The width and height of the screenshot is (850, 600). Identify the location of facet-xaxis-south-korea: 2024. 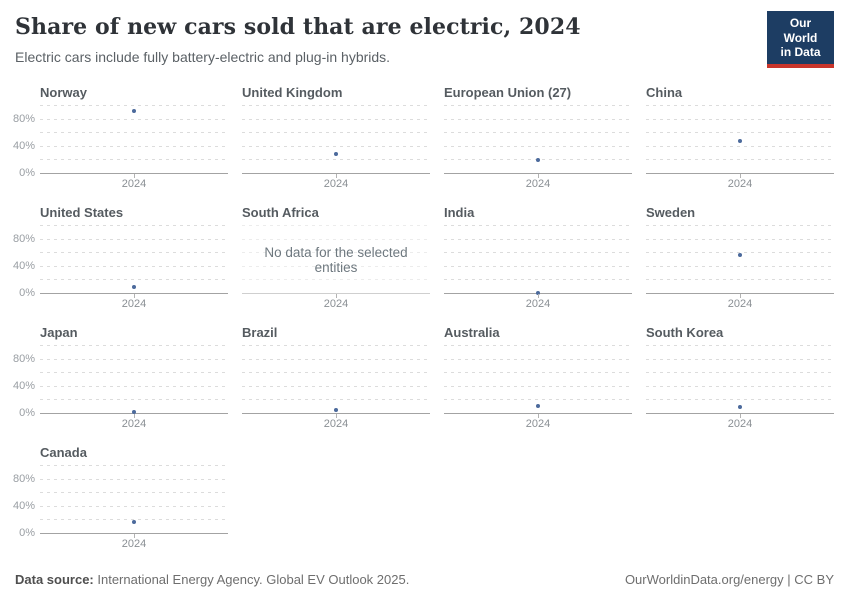
(740, 423).